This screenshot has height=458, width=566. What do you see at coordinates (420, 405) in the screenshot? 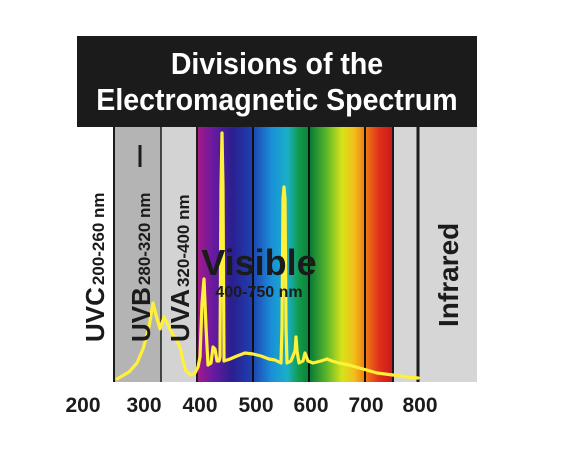
I see `axis-tick-800: 800` at bounding box center [420, 405].